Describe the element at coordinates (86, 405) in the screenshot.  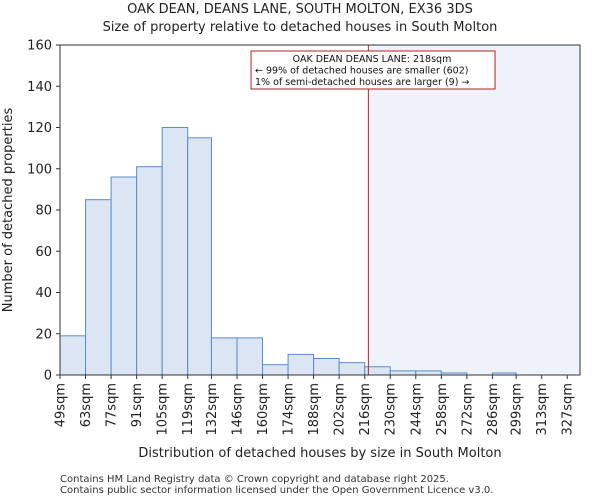
I see `x-tick-label: 63sqm` at that location.